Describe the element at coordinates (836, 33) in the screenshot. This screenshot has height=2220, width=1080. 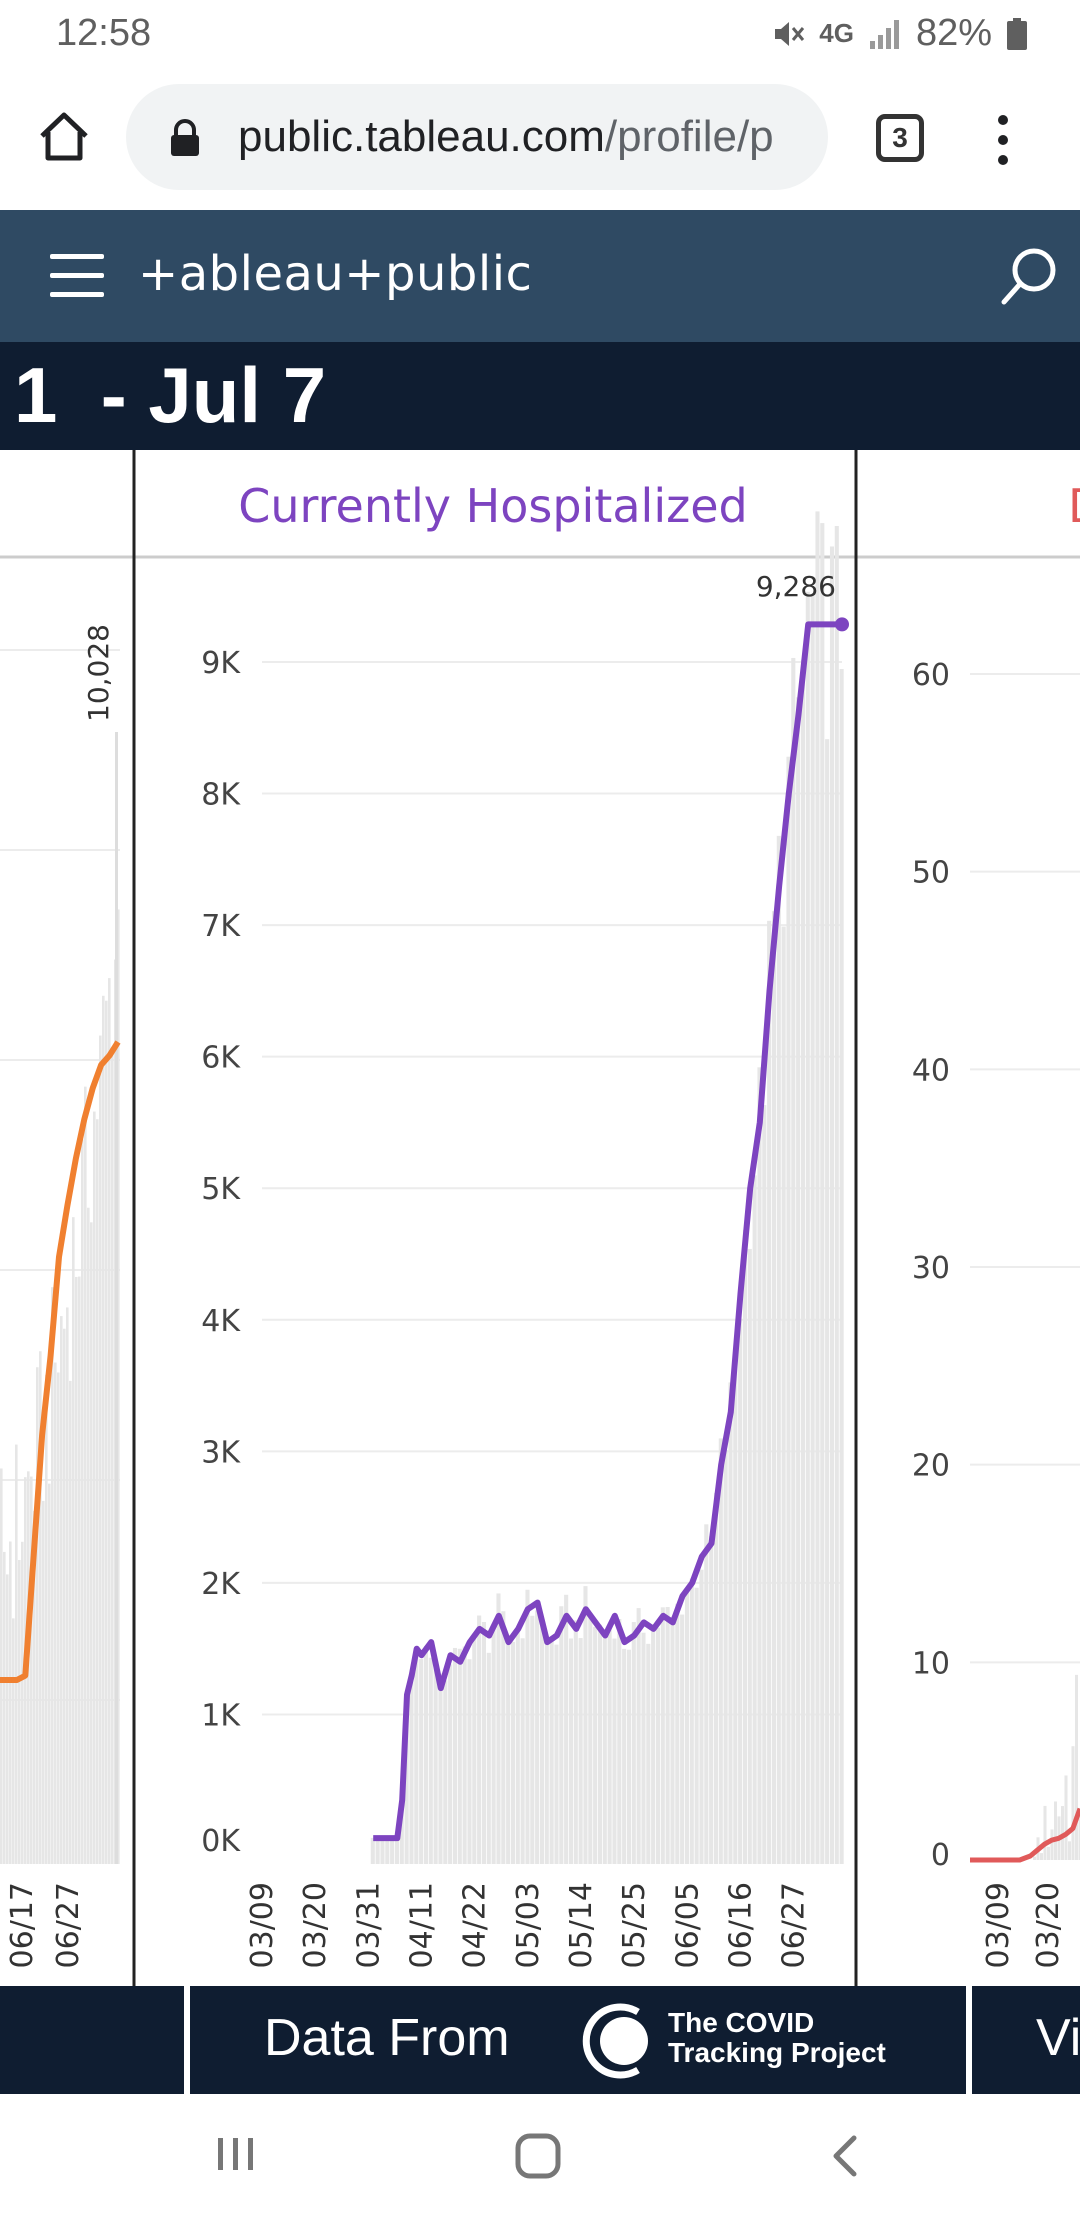
I see `network-type: 4G` at that location.